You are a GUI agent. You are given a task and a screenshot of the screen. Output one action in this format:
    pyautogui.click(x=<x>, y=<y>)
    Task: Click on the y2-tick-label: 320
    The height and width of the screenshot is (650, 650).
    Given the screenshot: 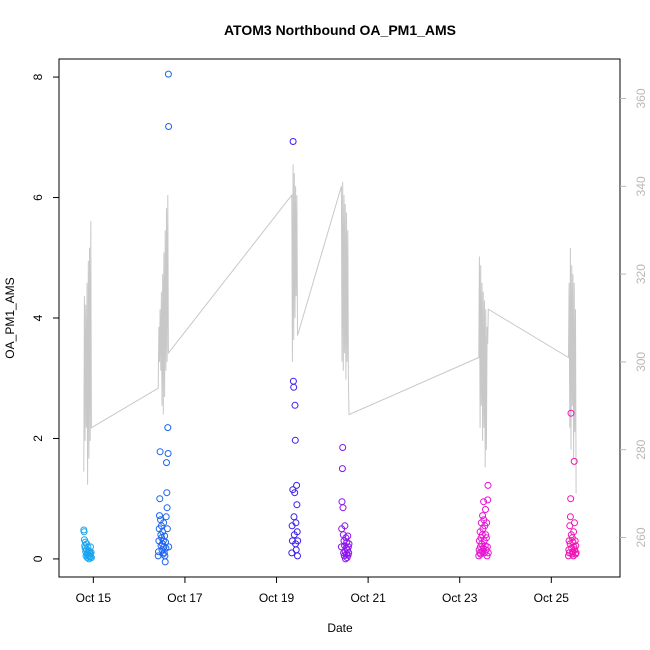 What is the action you would take?
    pyautogui.click(x=641, y=274)
    